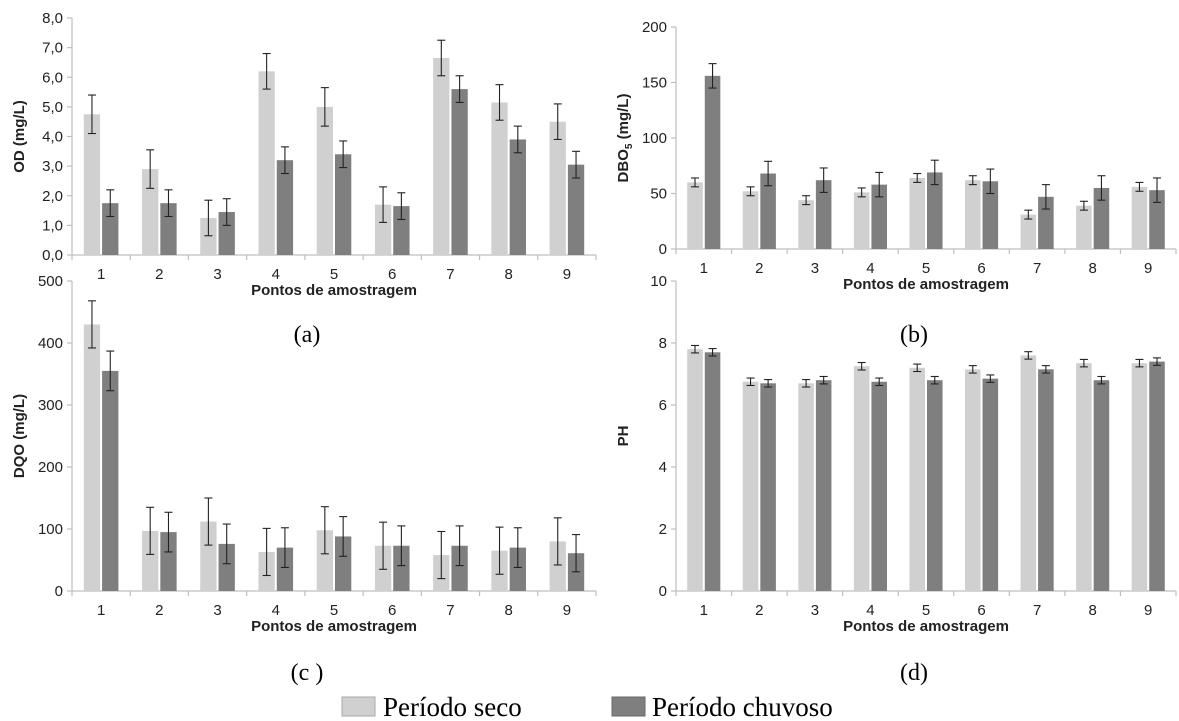  Describe the element at coordinates (52, 137) in the screenshot. I see `od-y-tick-label: 4,0` at that location.